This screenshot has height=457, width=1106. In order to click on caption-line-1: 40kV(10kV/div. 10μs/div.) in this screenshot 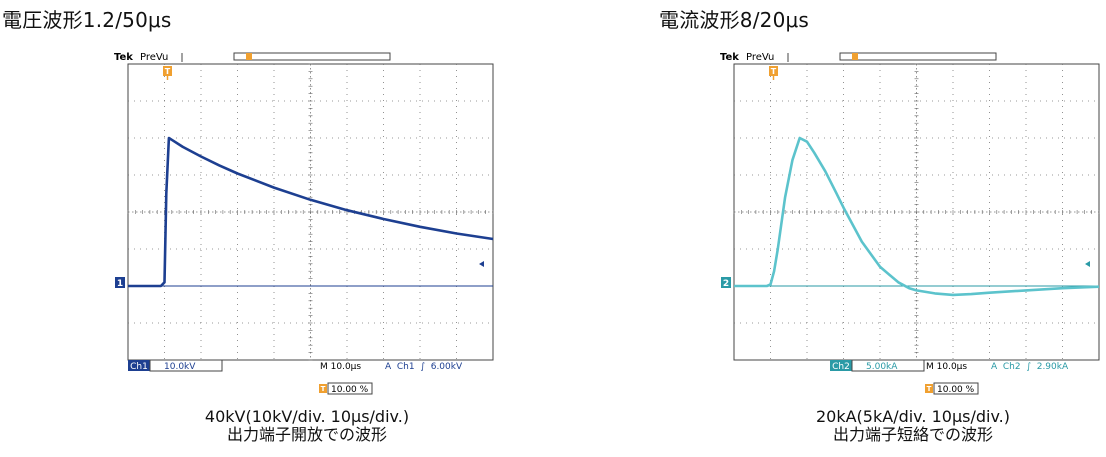, I will do `click(307, 416)`.